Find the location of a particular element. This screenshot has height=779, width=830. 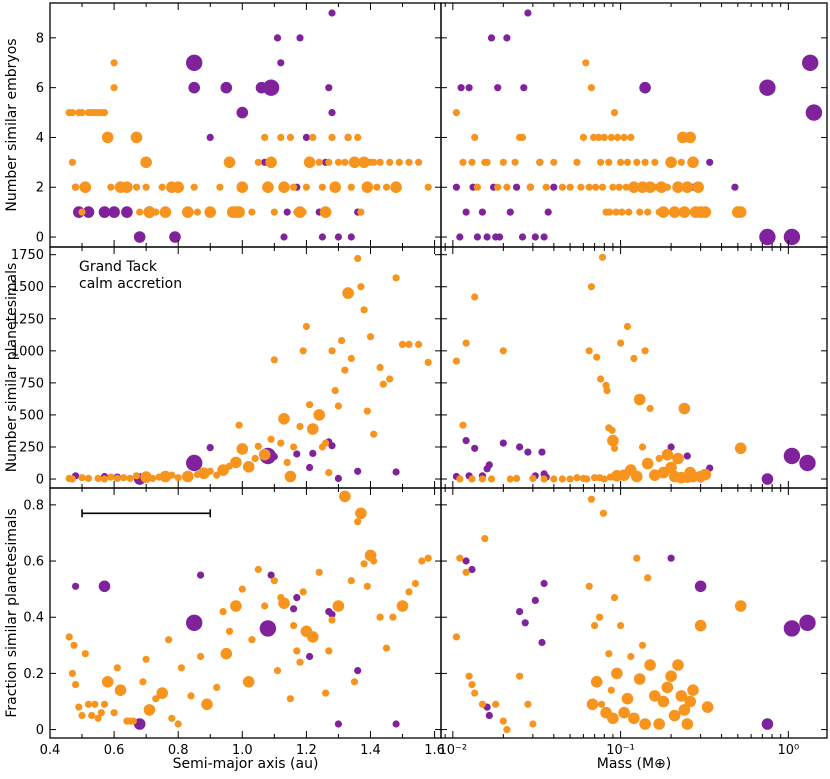

legend-calm-accretion: calm accretion is located at coordinates (130, 284).